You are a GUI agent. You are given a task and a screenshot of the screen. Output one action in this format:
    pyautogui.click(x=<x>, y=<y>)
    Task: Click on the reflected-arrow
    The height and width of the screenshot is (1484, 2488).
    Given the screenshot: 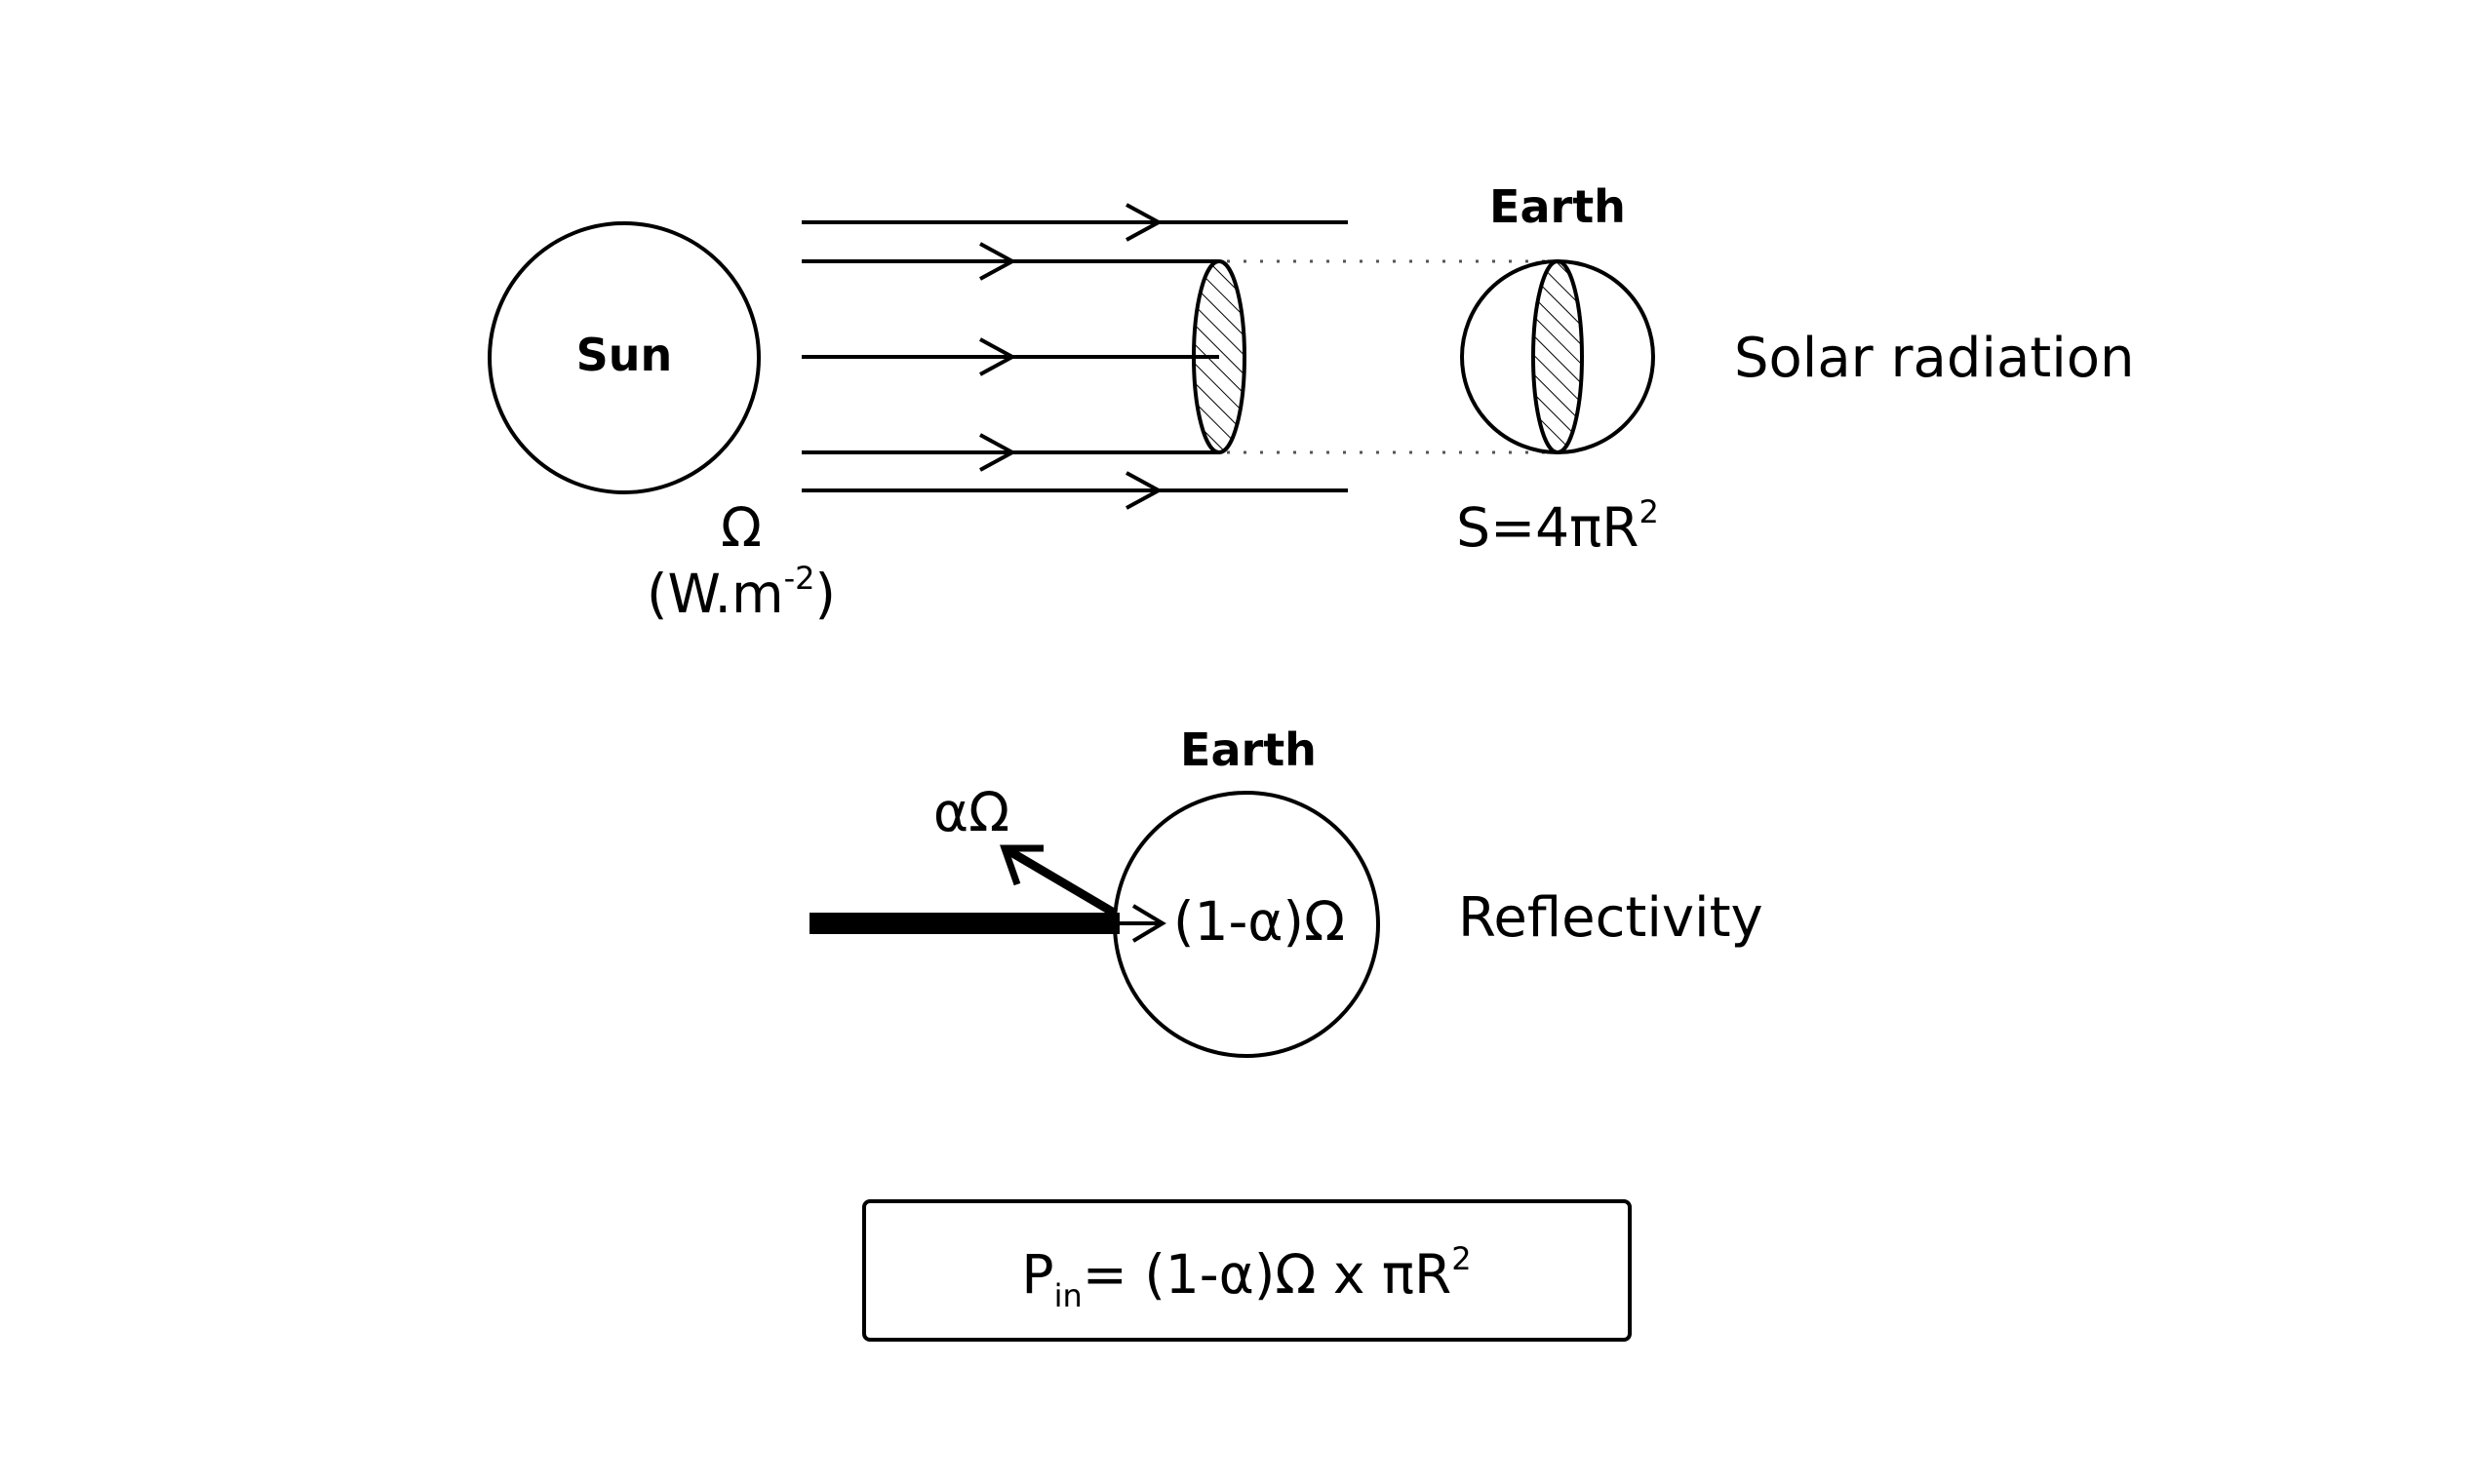 What is the action you would take?
    pyautogui.click(x=1058, y=880)
    